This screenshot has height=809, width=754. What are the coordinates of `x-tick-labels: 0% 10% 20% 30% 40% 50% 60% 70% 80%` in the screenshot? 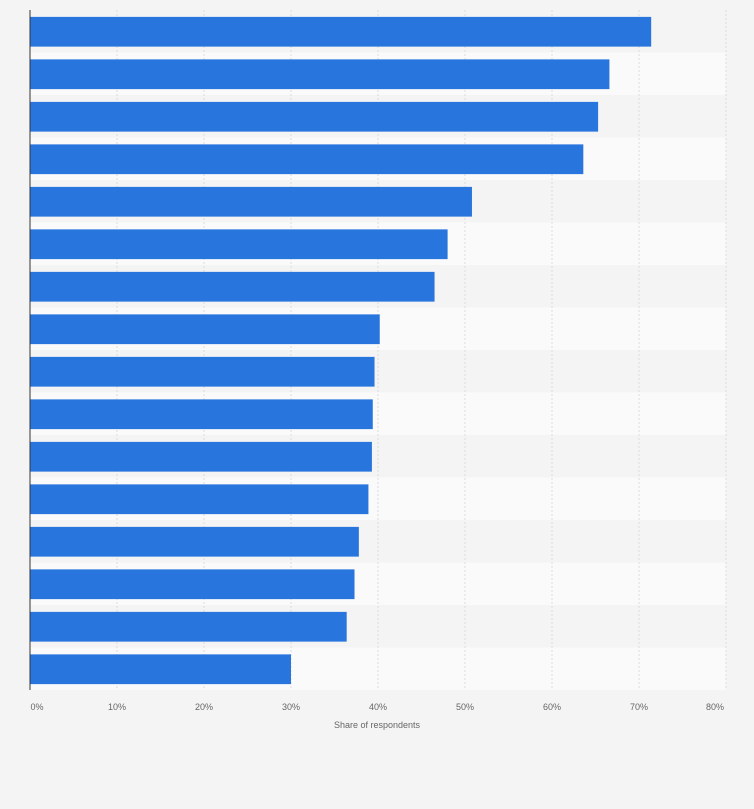 It's located at (377, 707).